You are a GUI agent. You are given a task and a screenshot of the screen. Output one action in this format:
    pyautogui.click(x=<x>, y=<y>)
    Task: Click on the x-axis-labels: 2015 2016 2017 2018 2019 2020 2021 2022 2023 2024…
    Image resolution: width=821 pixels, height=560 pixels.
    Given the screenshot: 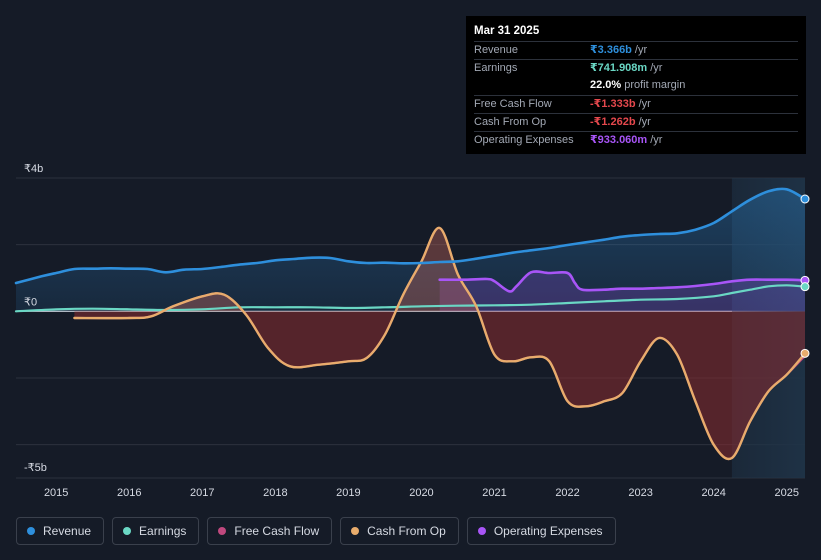 What is the action you would take?
    pyautogui.click(x=421, y=493)
    